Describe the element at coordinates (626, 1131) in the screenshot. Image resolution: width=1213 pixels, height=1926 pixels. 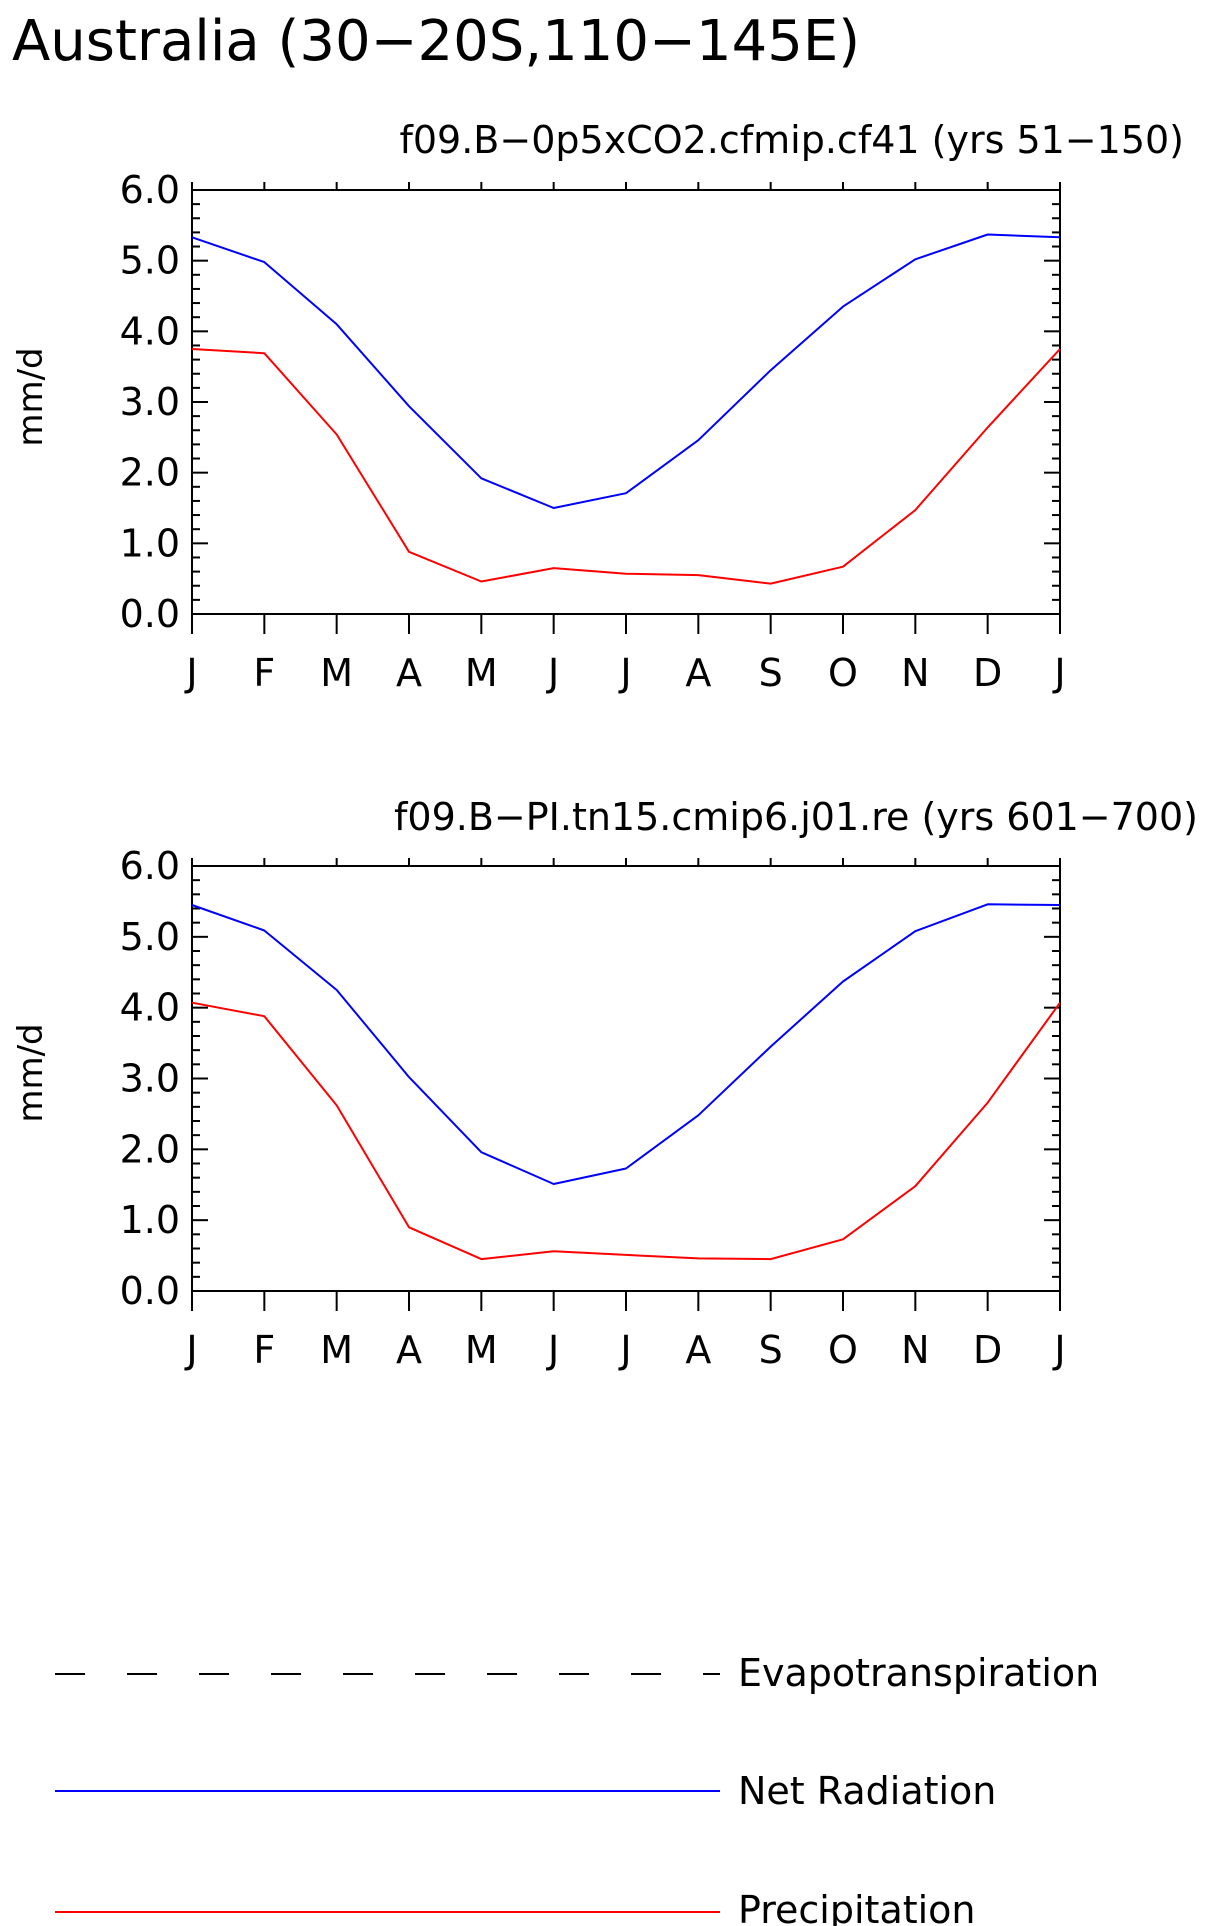
I see `panel-bottom-series-precipitation` at that location.